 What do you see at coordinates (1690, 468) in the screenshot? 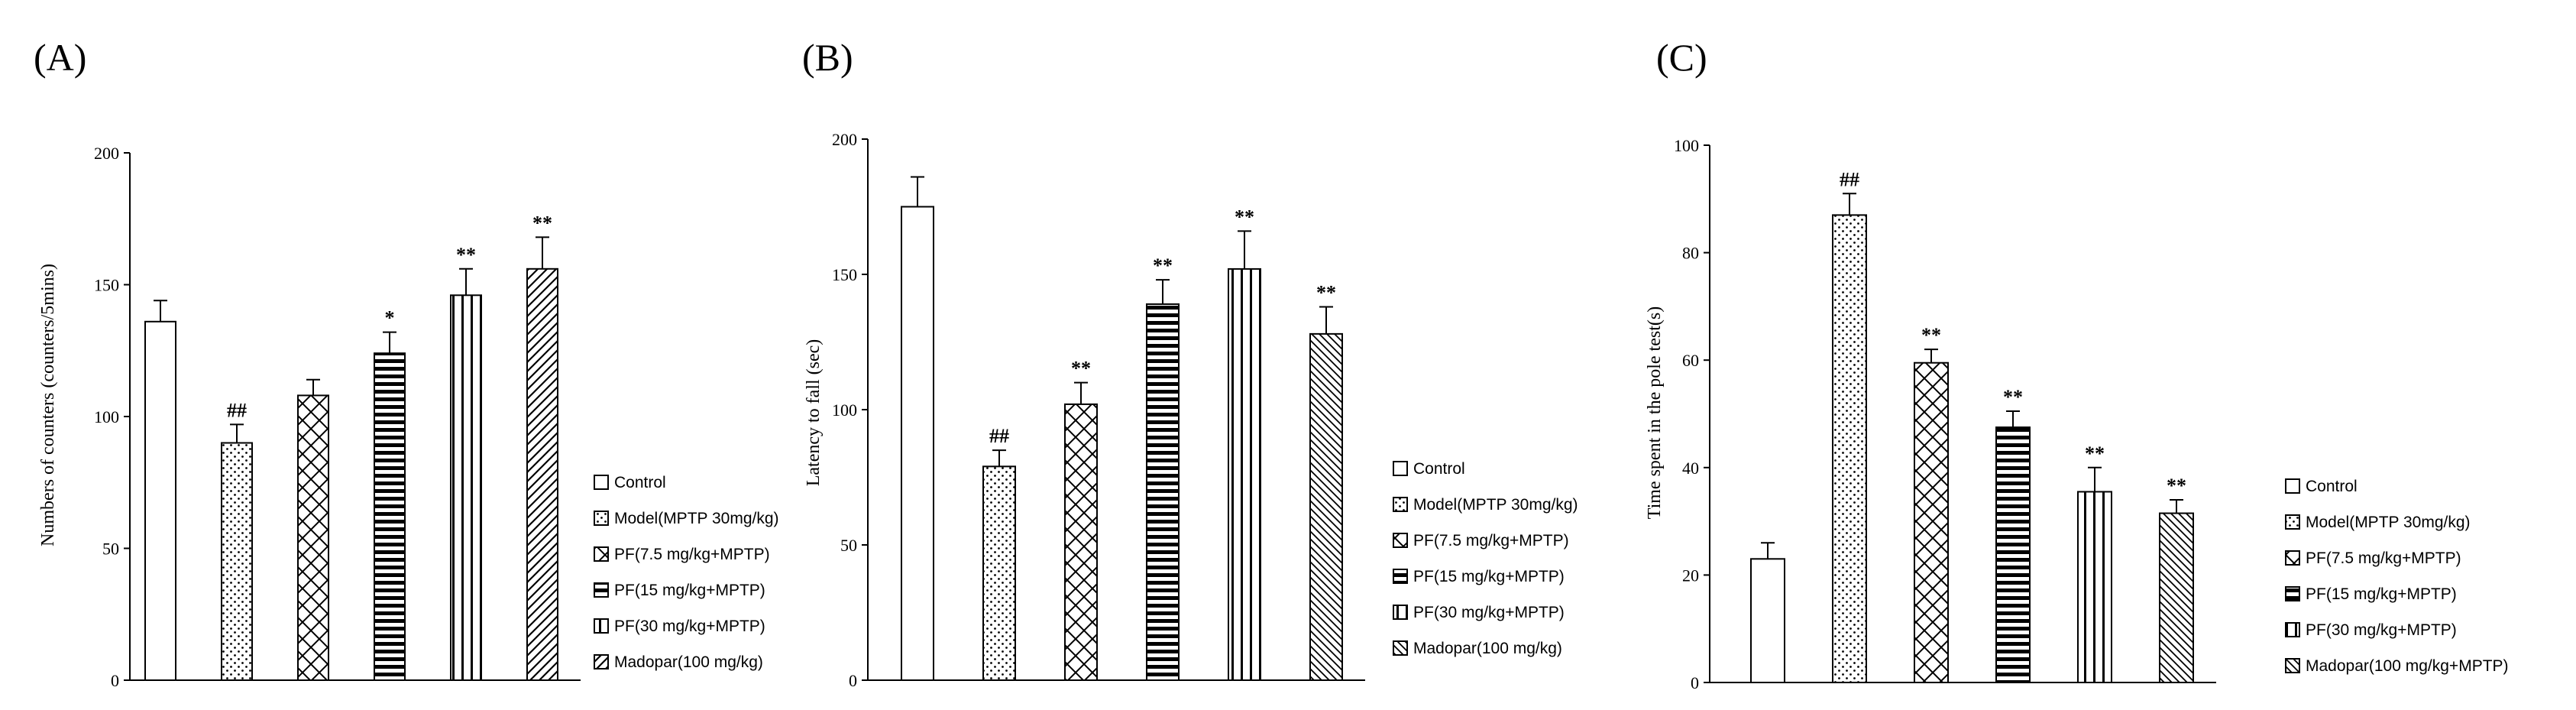
I see `y-tick-label: 40` at bounding box center [1690, 468].